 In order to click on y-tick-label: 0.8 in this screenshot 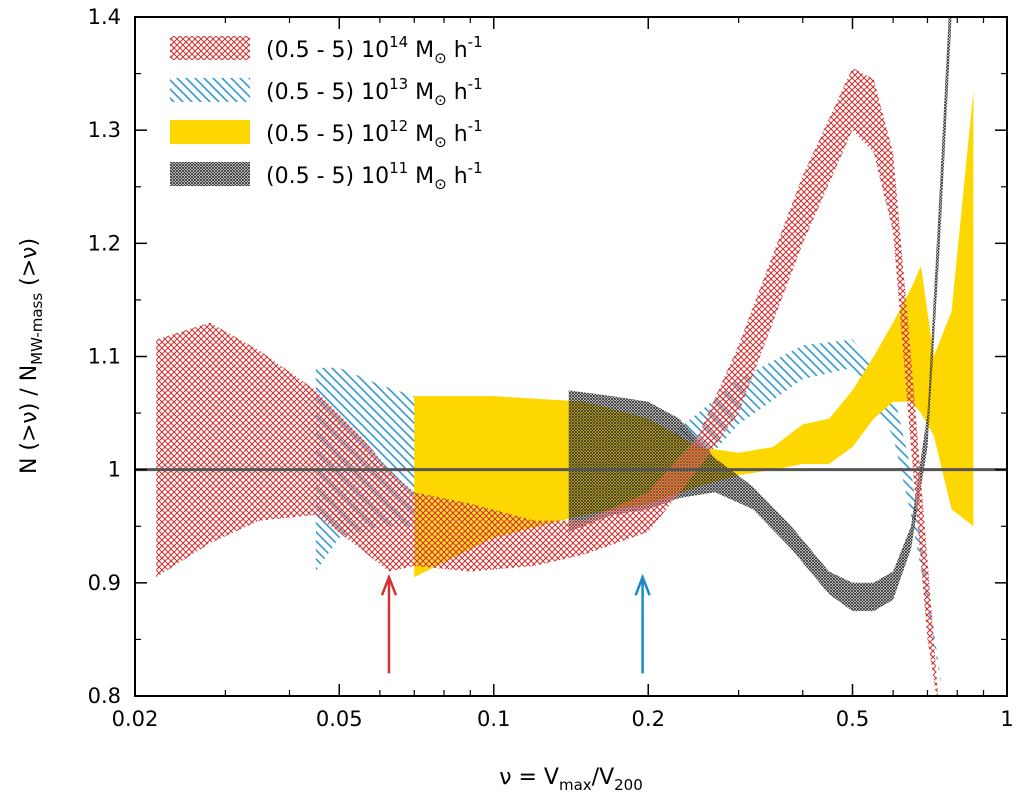, I will do `click(104, 696)`.